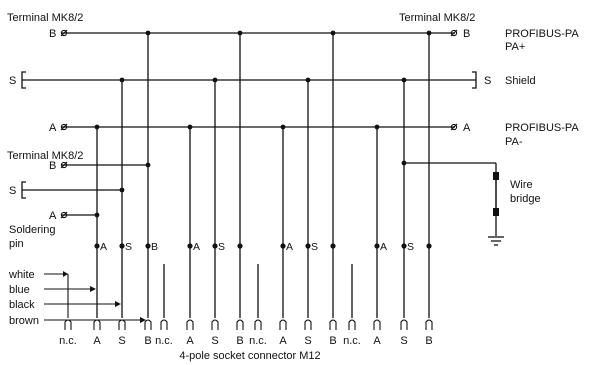 Image resolution: width=590 pixels, height=365 pixels. What do you see at coordinates (437, 18) in the screenshot?
I see `terminal-label-top-right: Terminal MK8/2` at bounding box center [437, 18].